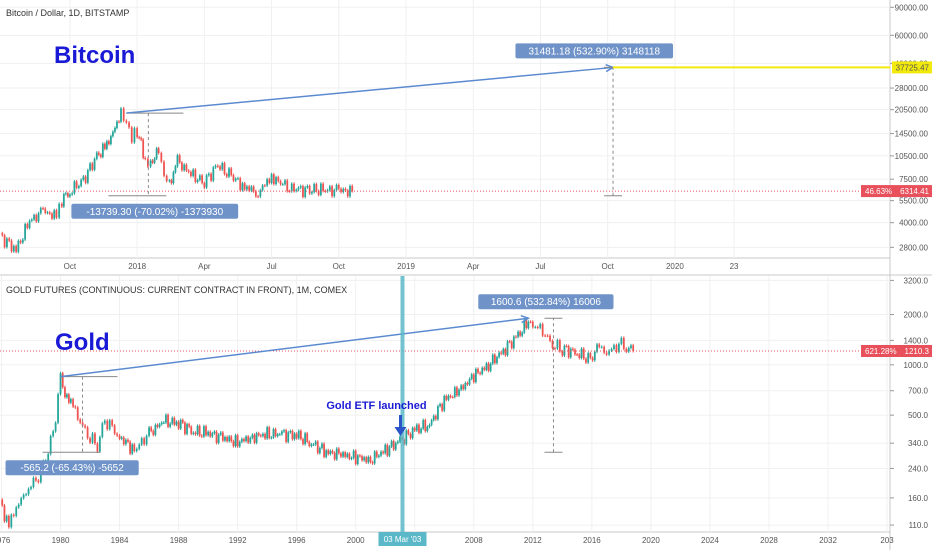  Describe the element at coordinates (72, 468) in the screenshot. I see `gold-fall-label: -565.2 (-65.43%) -5652` at that location.